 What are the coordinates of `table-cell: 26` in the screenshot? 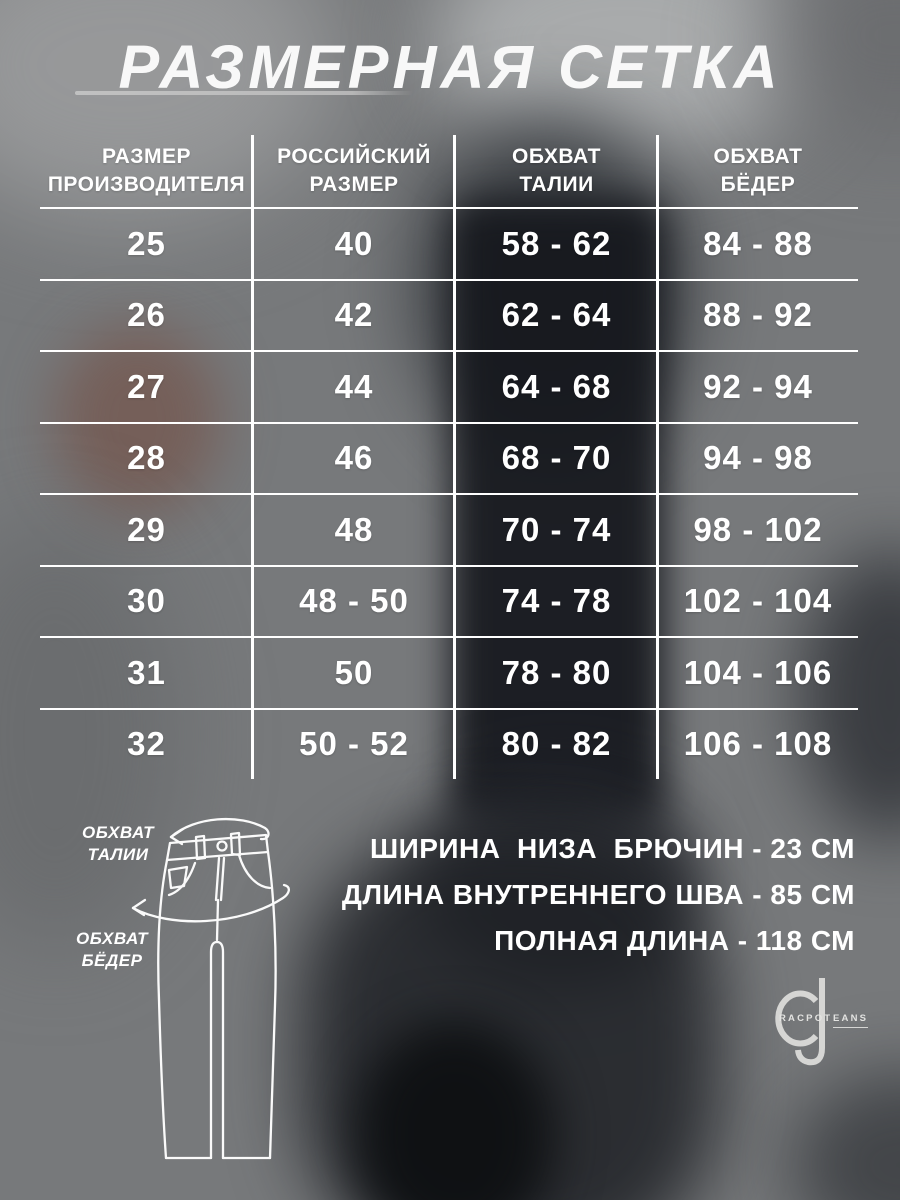 It's located at (146, 315).